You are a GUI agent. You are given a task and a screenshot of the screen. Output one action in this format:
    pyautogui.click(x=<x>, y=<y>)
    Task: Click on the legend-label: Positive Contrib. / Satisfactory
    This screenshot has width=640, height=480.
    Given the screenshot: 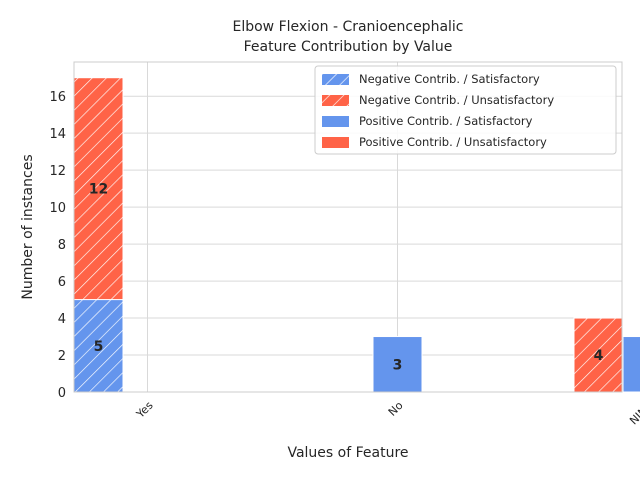 What is the action you would take?
    pyautogui.click(x=446, y=121)
    